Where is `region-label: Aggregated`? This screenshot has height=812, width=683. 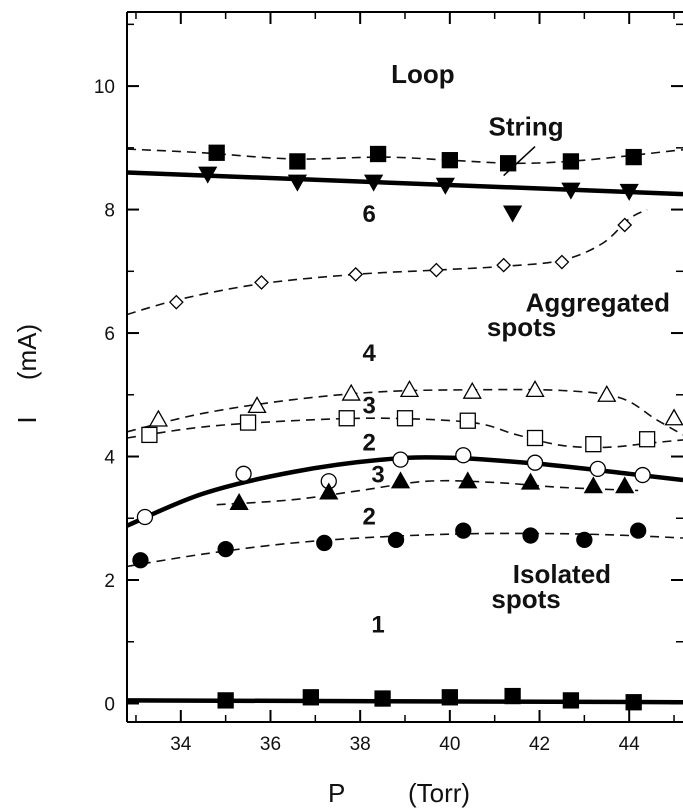
region-label: Aggregated is located at coordinates (598, 302).